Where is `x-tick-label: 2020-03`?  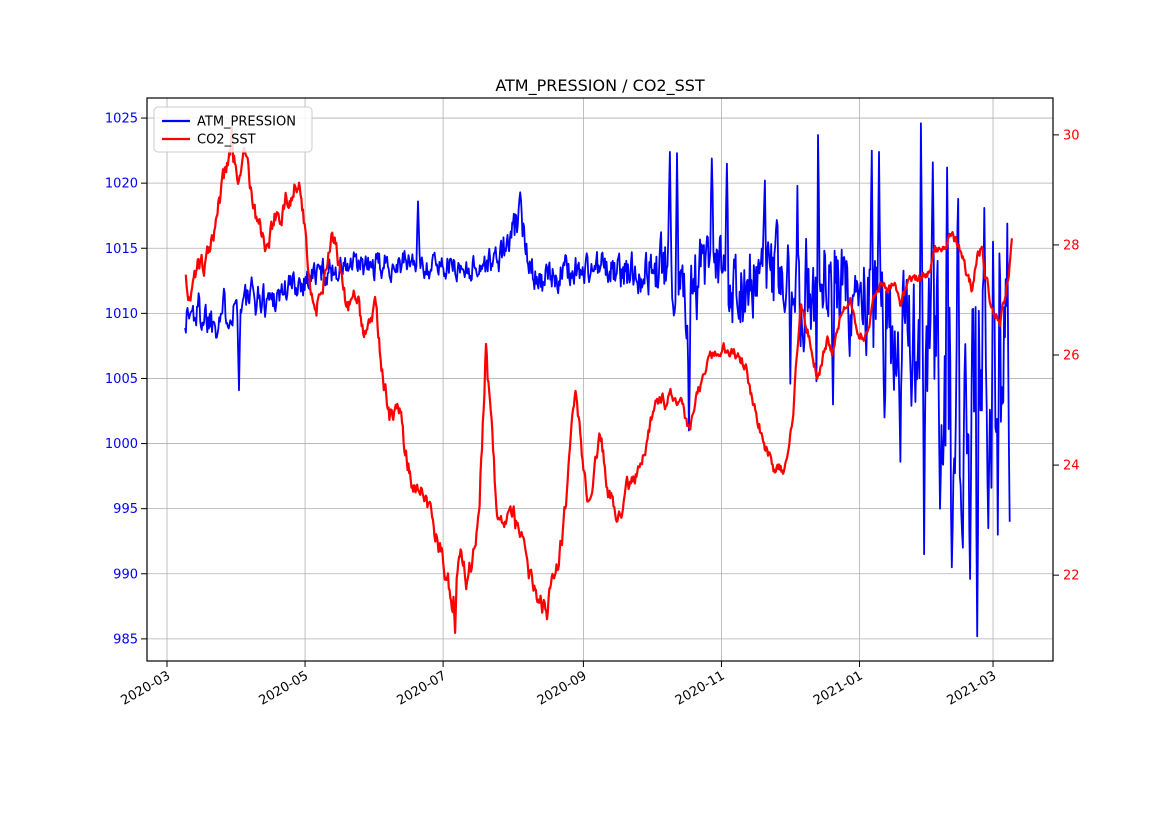 x-tick-label: 2020-03 is located at coordinates (145, 688).